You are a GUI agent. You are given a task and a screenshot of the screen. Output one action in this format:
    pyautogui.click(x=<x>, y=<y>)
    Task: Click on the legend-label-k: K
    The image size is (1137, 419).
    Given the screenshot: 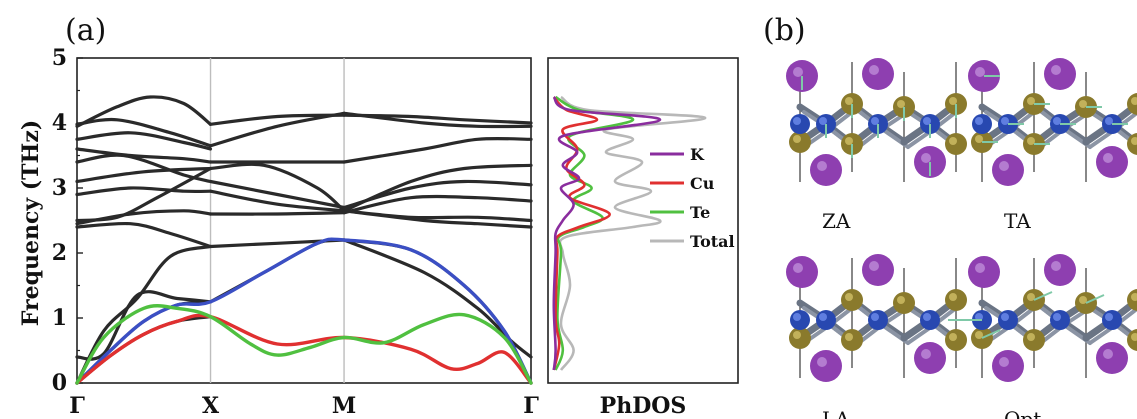 What is the action you would take?
    pyautogui.click(x=697, y=154)
    